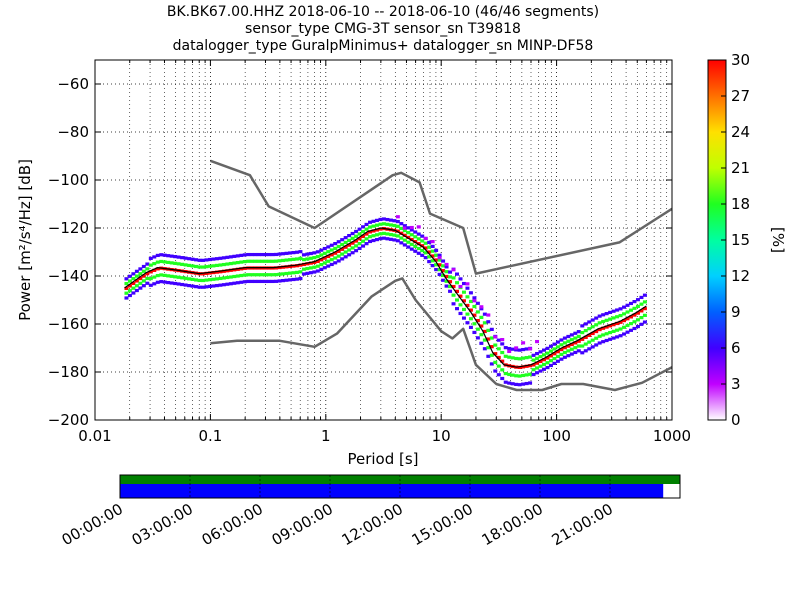 The height and width of the screenshot is (600, 800). I want to click on colorbar-tick-label: 9, so click(736, 312).